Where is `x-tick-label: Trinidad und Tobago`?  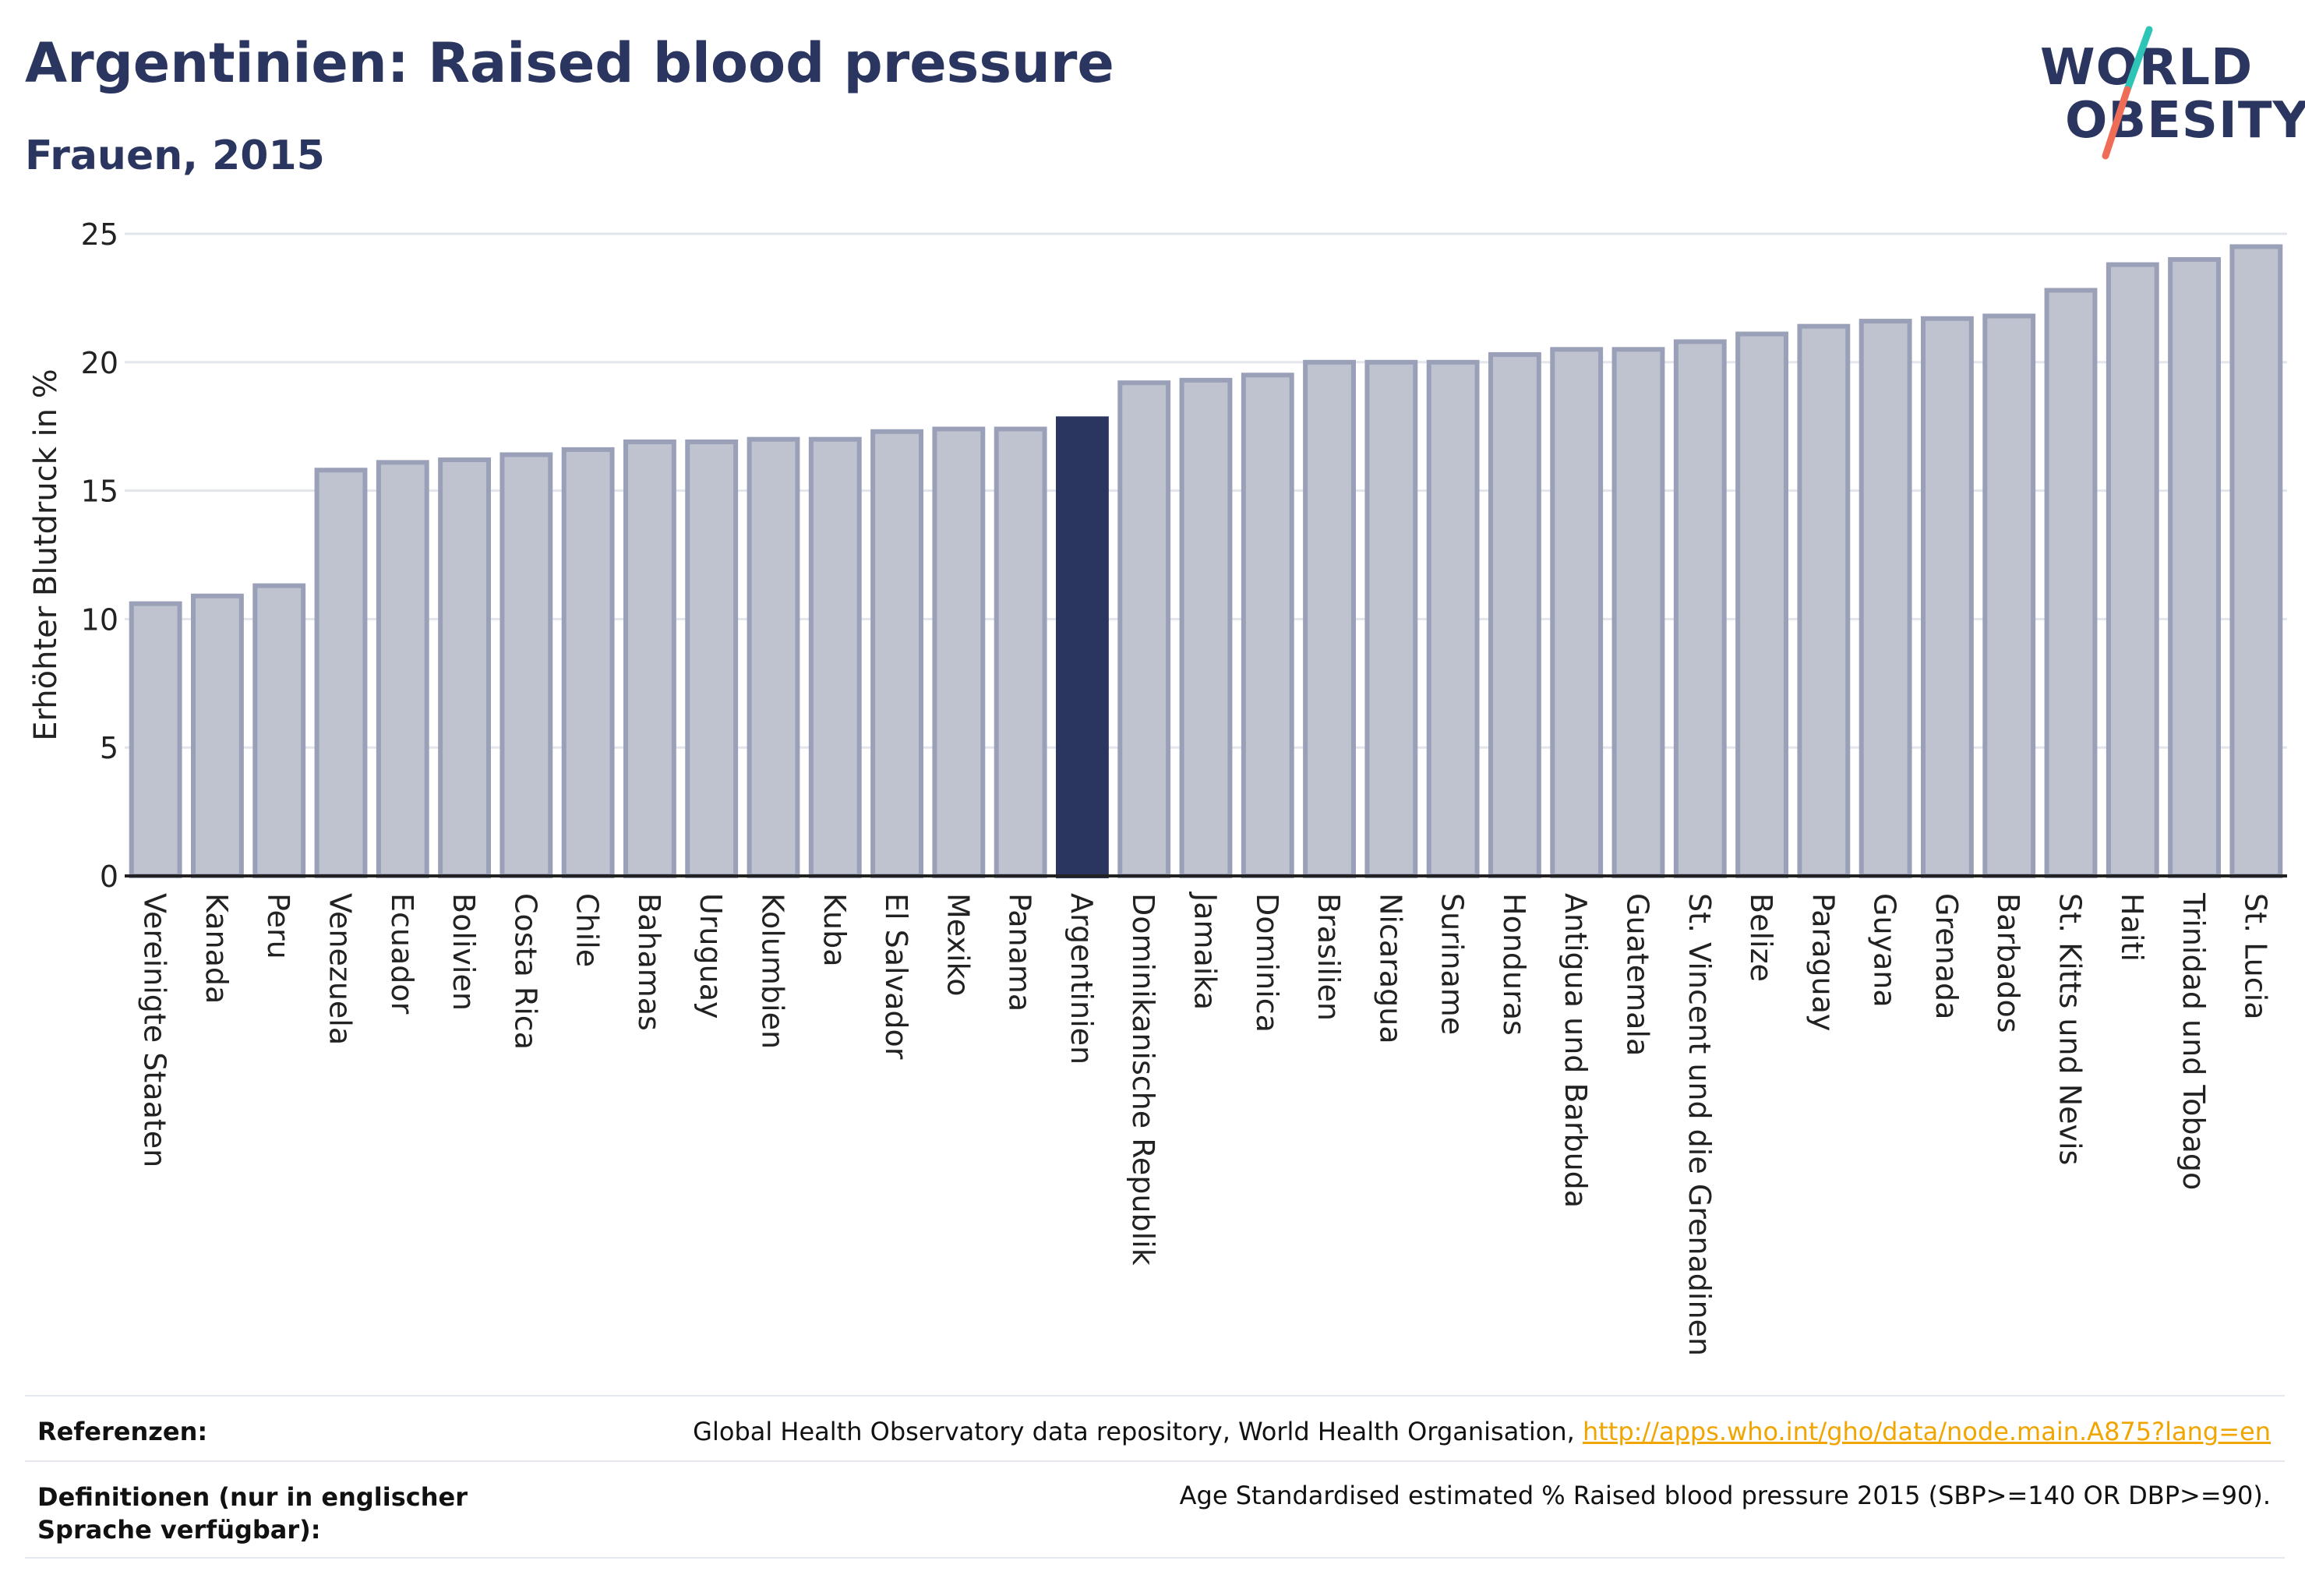 x-tick-label: Trinidad und Tobago is located at coordinates (2193, 1041).